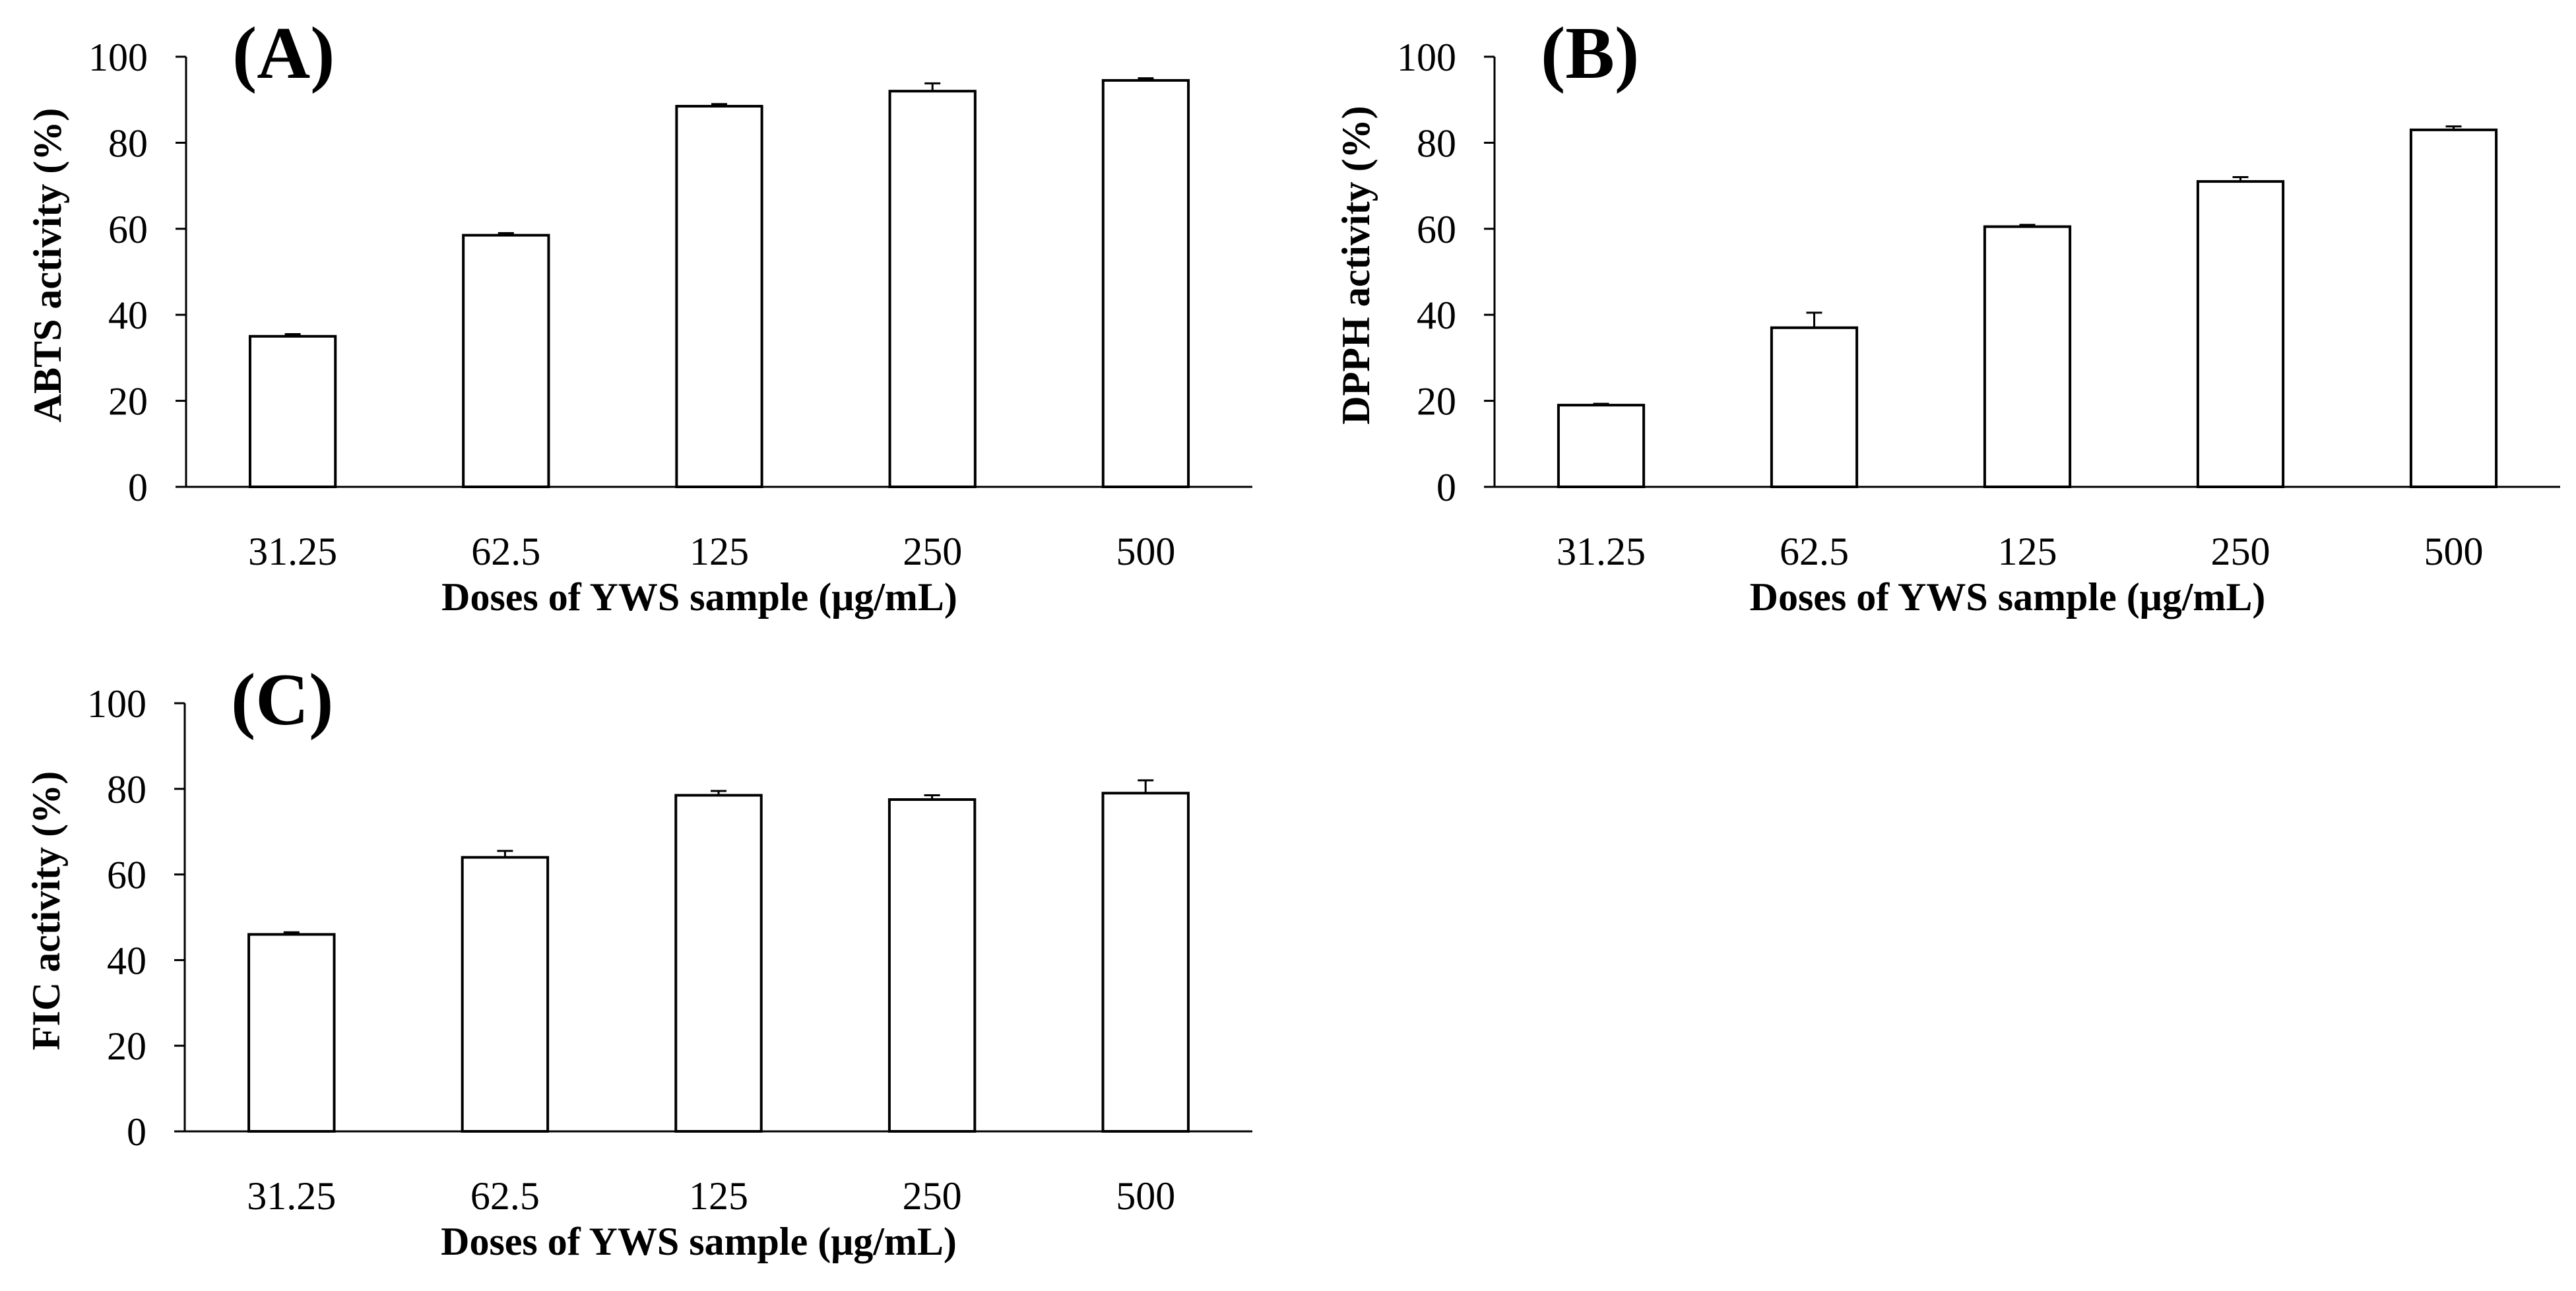 Image resolution: width=2576 pixels, height=1291 pixels. Describe the element at coordinates (505, 551) in the screenshot. I see `panel-a-x-tick-label: 62.5` at that location.